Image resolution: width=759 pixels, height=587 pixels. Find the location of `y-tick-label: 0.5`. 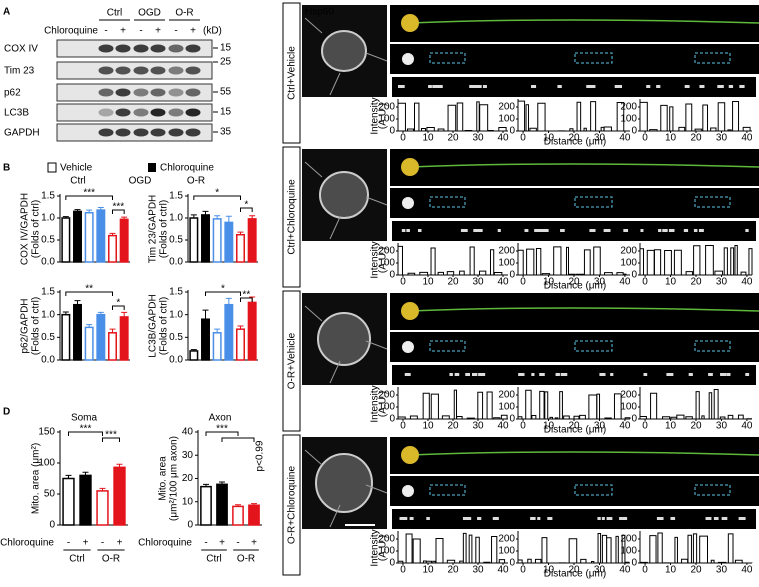

y-tick-label: 0.5 is located at coordinates (176, 240).